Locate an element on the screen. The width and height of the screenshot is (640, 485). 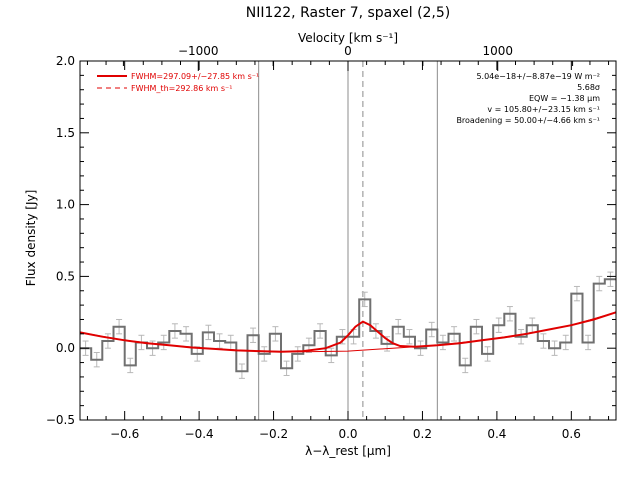
x-axis-label: λ−λ_rest [μm] is located at coordinates (348, 451).